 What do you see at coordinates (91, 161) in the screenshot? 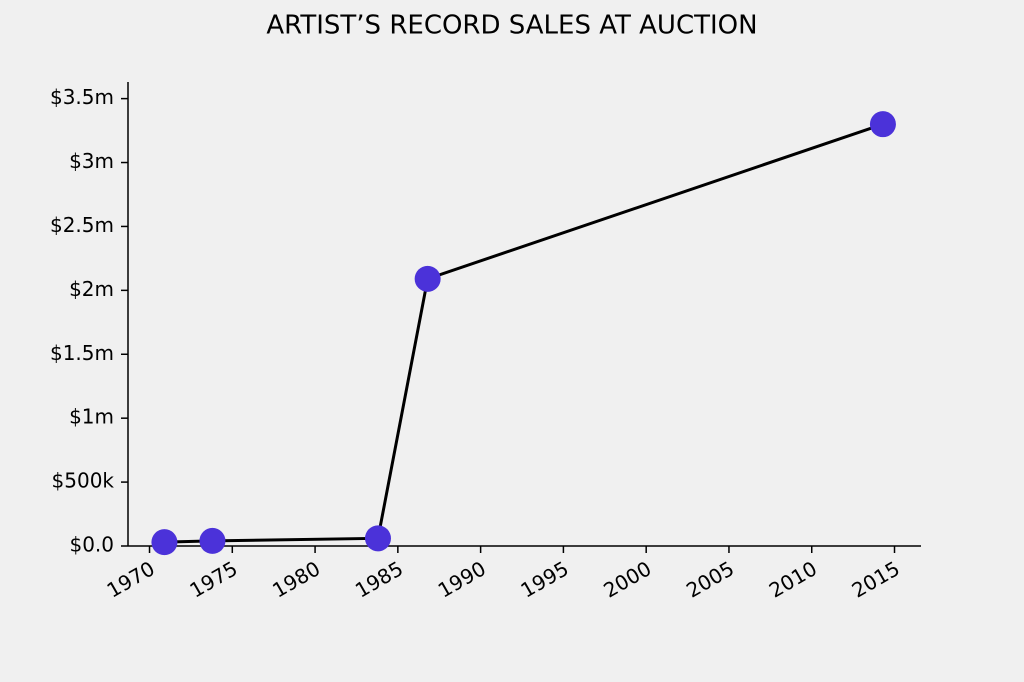
I see `y-tick-label: $3m` at bounding box center [91, 161].